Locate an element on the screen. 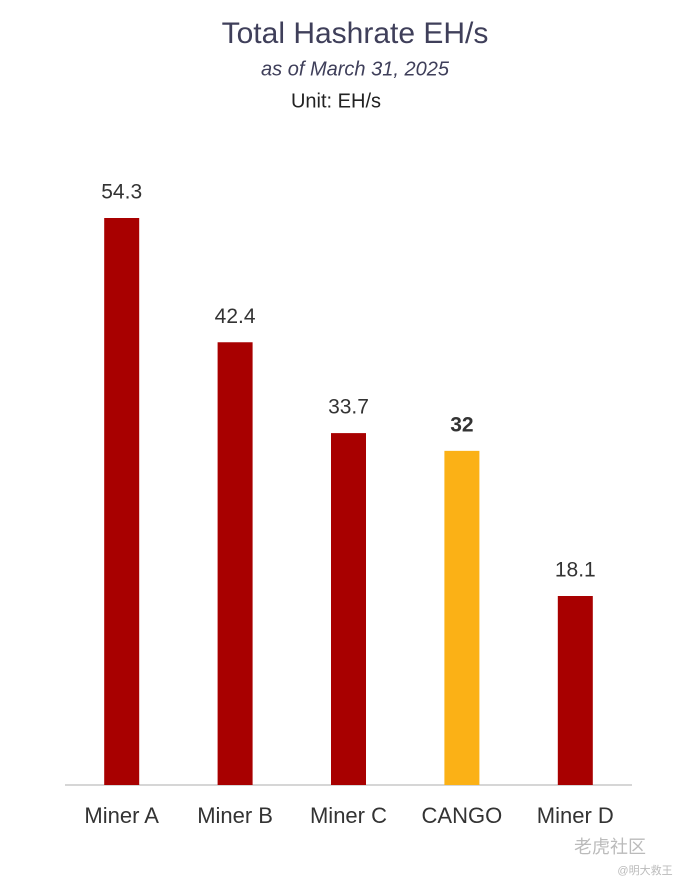 The height and width of the screenshot is (886, 688). value-label: 54.3 is located at coordinates (121, 192).